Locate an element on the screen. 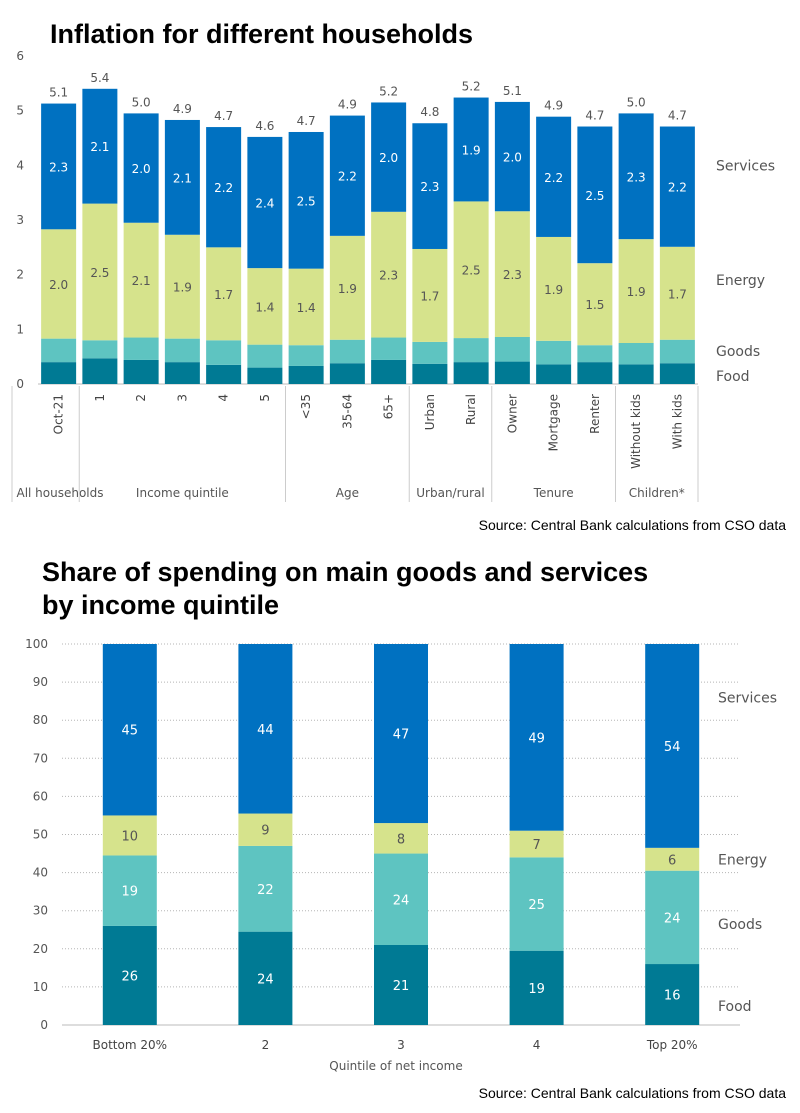 This screenshot has height=1113, width=800. chart2-title-line-2: by income quintile is located at coordinates (161, 605).